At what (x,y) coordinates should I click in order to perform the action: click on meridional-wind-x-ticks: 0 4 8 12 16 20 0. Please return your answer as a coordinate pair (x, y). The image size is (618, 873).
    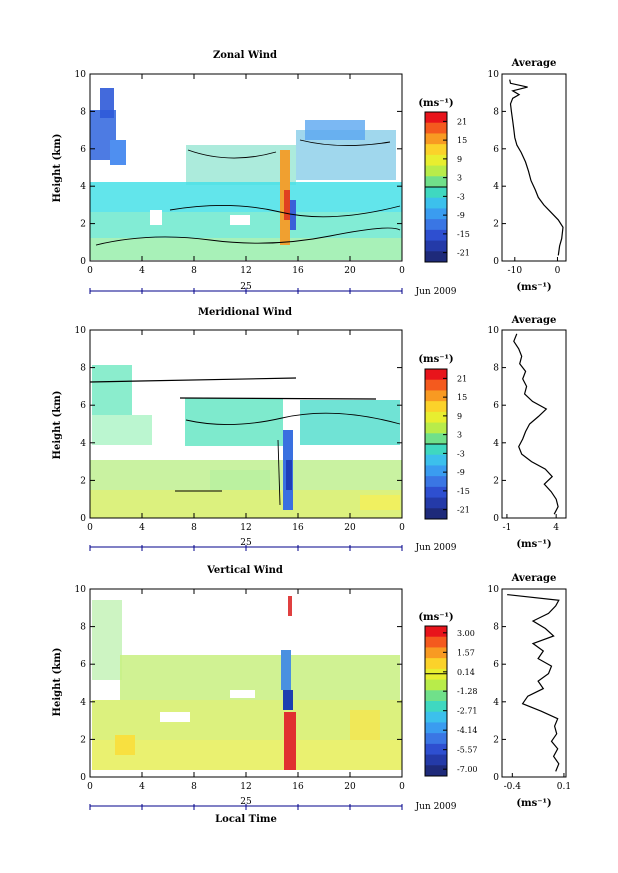
    Looking at the image, I should click on (246, 440).